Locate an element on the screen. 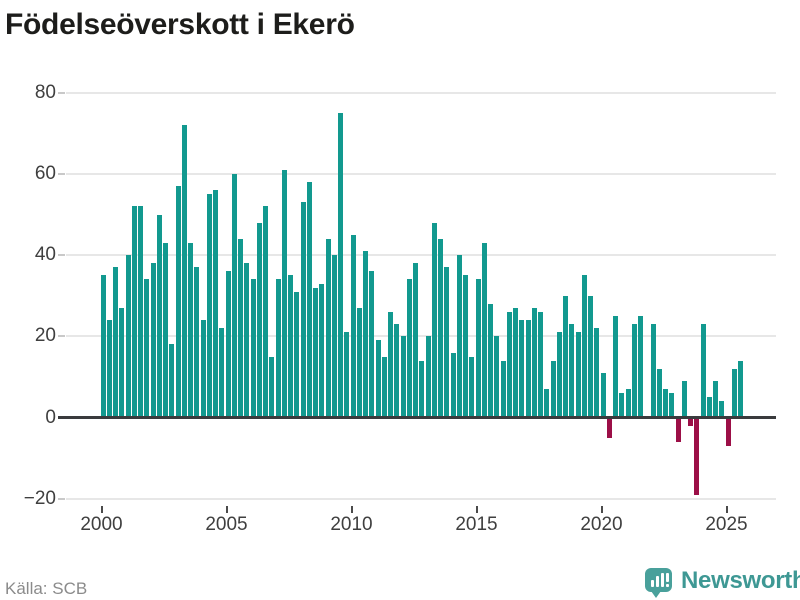 This screenshot has height=600, width=800. bar-2016-Q4 is located at coordinates (522, 369).